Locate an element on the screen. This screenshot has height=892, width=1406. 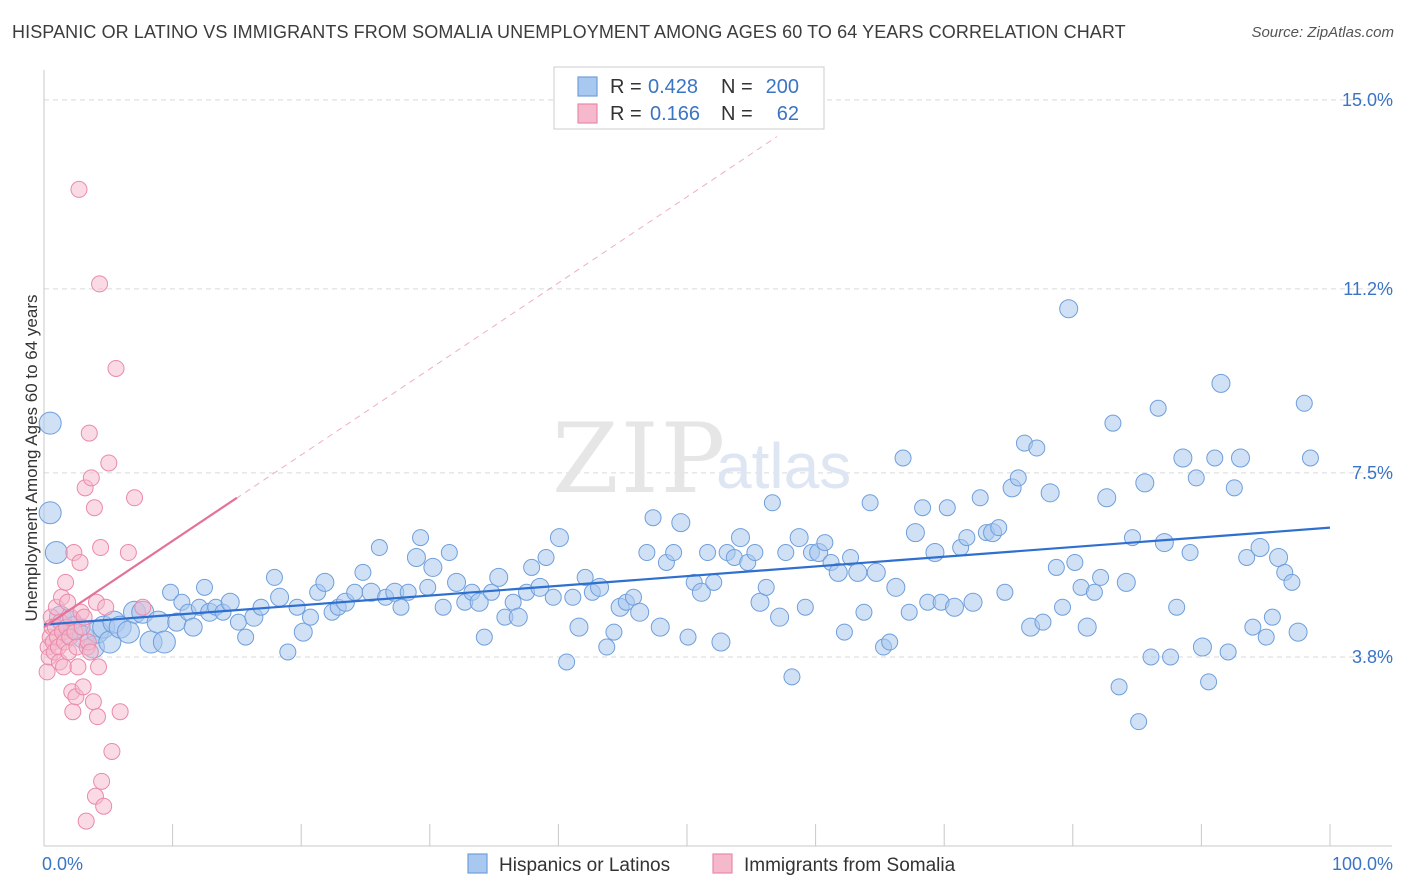
legend-n-value-1: 200 is located at coordinates (782, 87).